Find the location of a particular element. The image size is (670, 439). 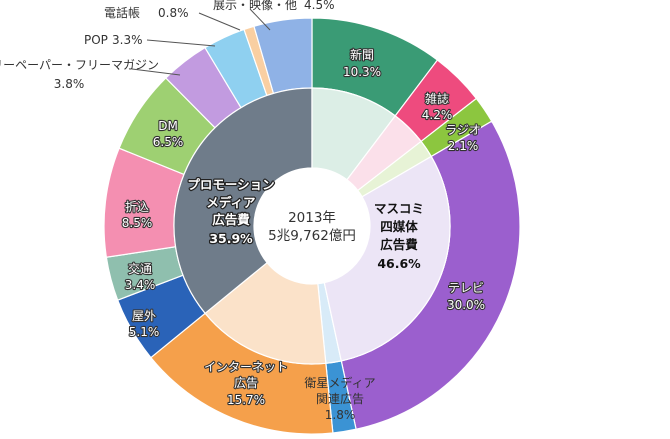

leader-line-phonebook is located at coordinates (219, 21).